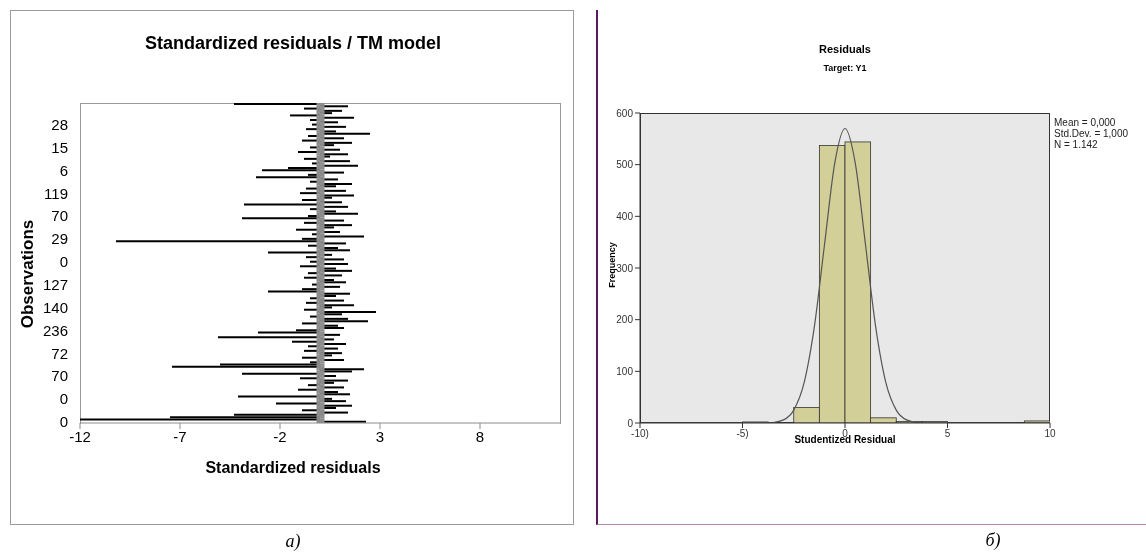 The image size is (1146, 558). I want to click on y-tick-label: 127, so click(55, 284).